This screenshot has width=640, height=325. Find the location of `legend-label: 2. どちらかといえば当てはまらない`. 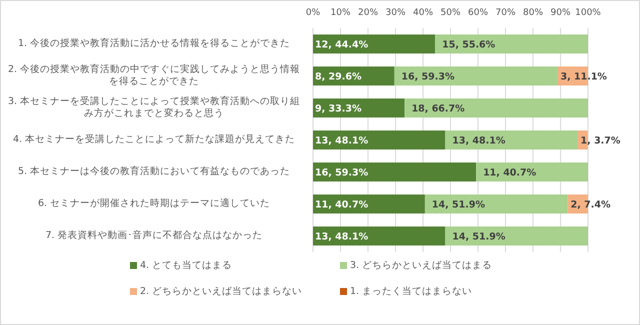

legend-label: 2. どちらかといえば当てはまらない is located at coordinates (221, 291).